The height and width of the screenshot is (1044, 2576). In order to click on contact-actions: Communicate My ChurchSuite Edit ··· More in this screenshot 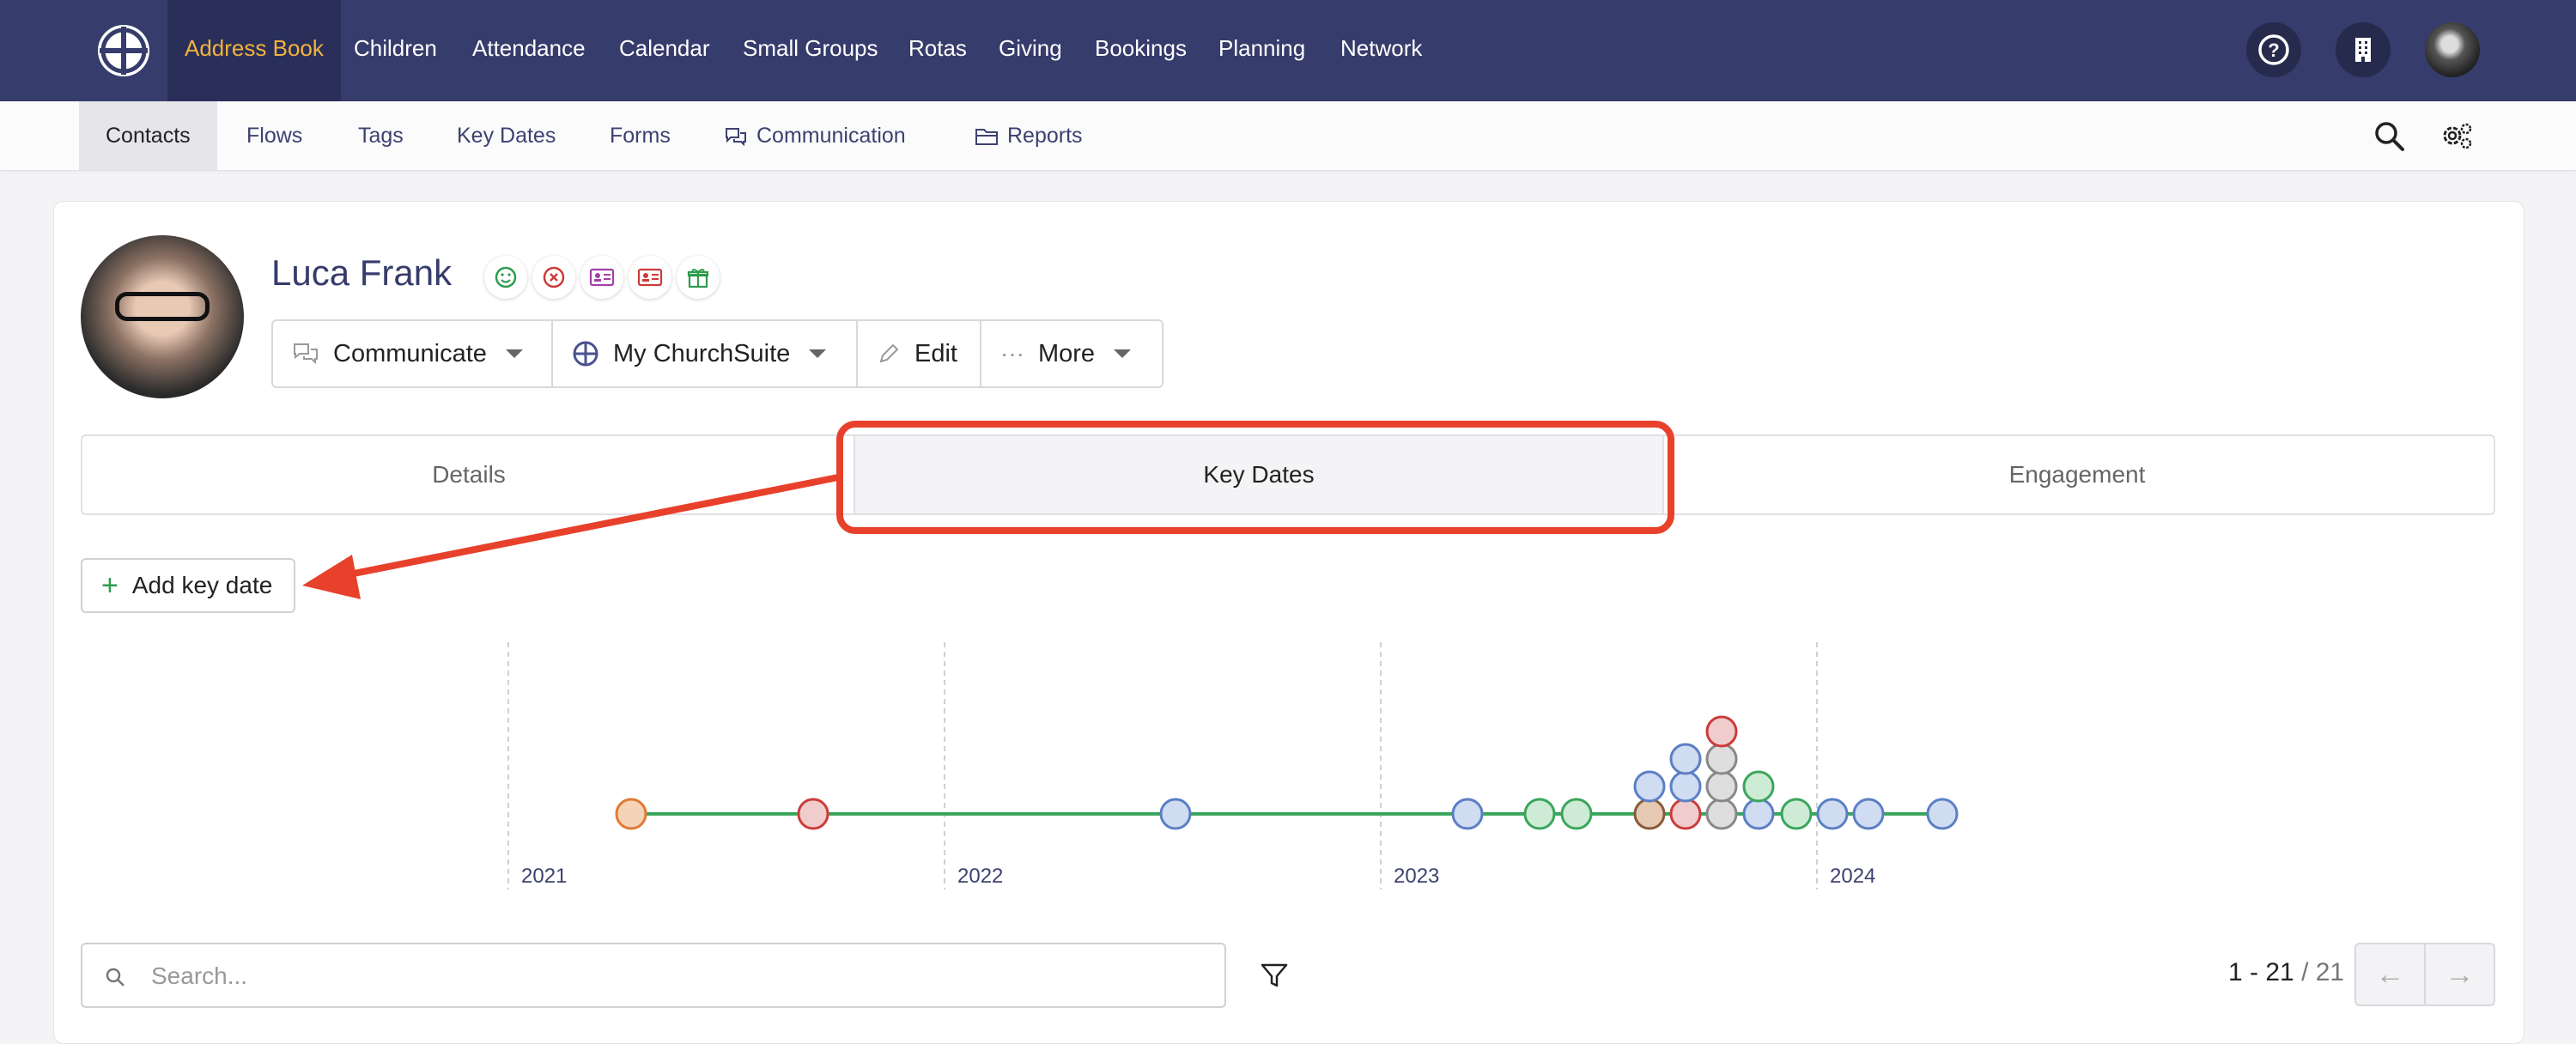, I will do `click(717, 353)`.